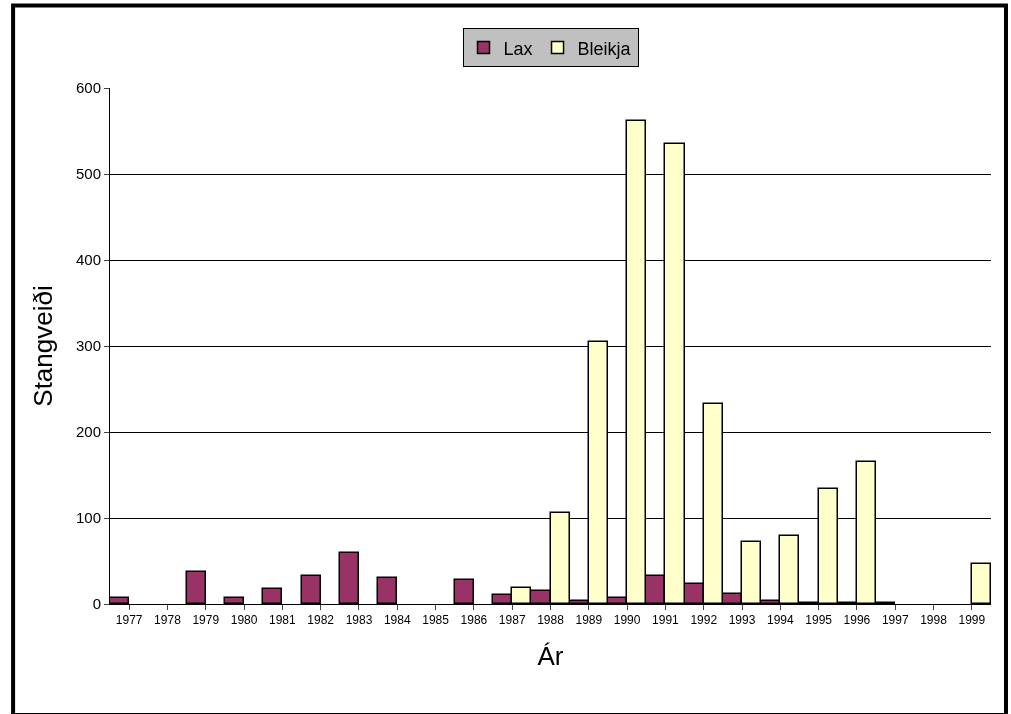  I want to click on x-tick-label: 1994, so click(780, 620).